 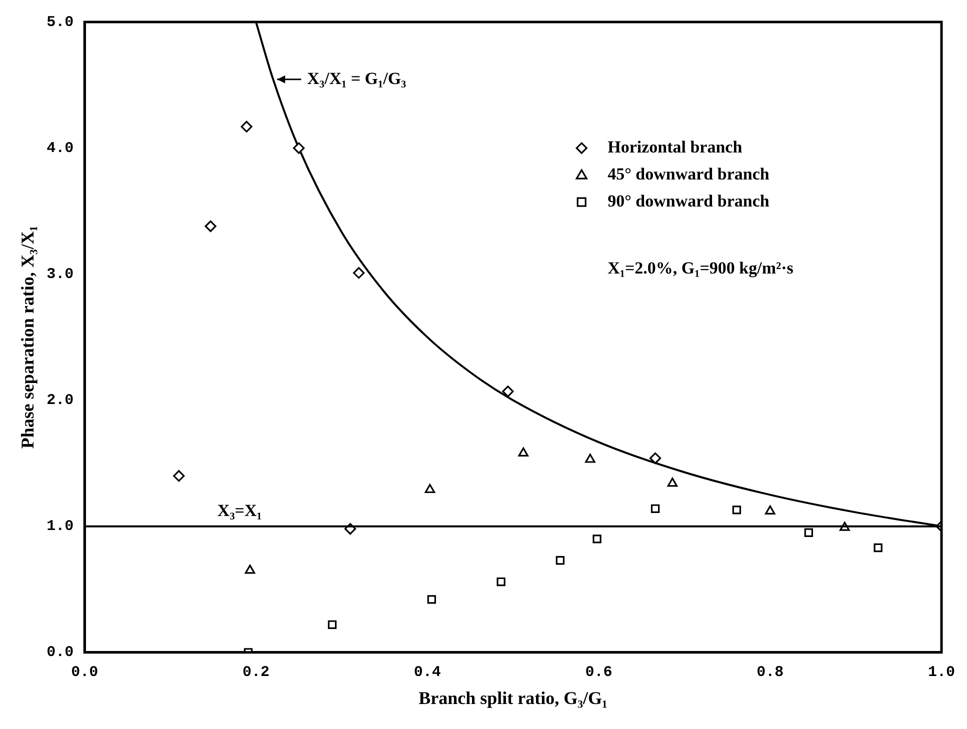 I want to click on legend-label: 90° downward branch, so click(x=689, y=200).